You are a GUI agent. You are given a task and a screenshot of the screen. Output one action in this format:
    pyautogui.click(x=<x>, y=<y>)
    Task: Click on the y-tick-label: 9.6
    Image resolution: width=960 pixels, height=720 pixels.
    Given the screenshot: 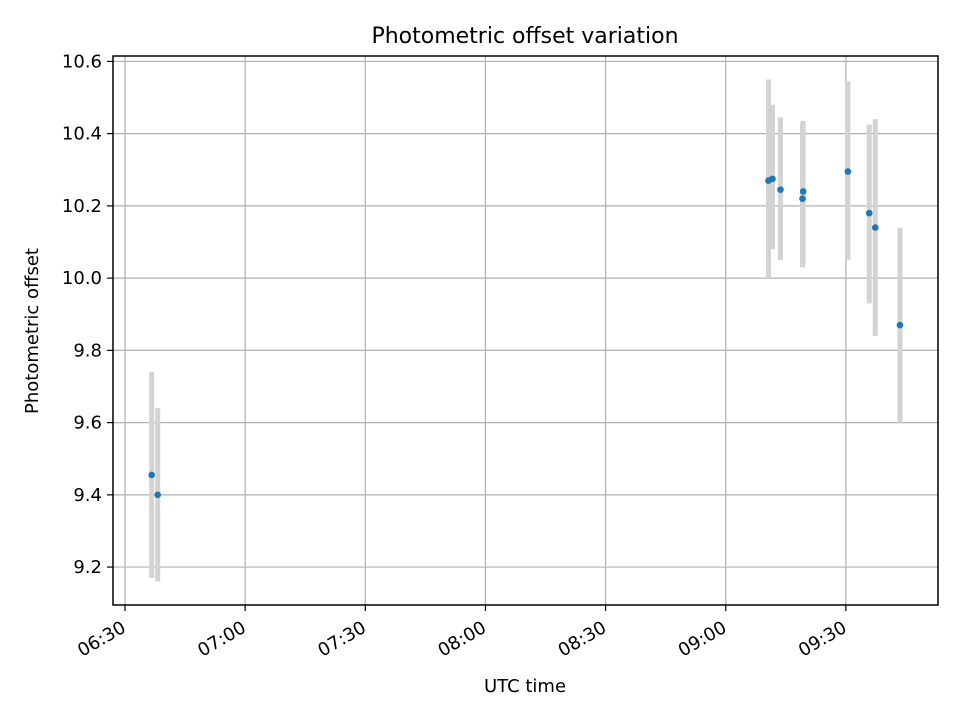 What is the action you would take?
    pyautogui.click(x=87, y=423)
    